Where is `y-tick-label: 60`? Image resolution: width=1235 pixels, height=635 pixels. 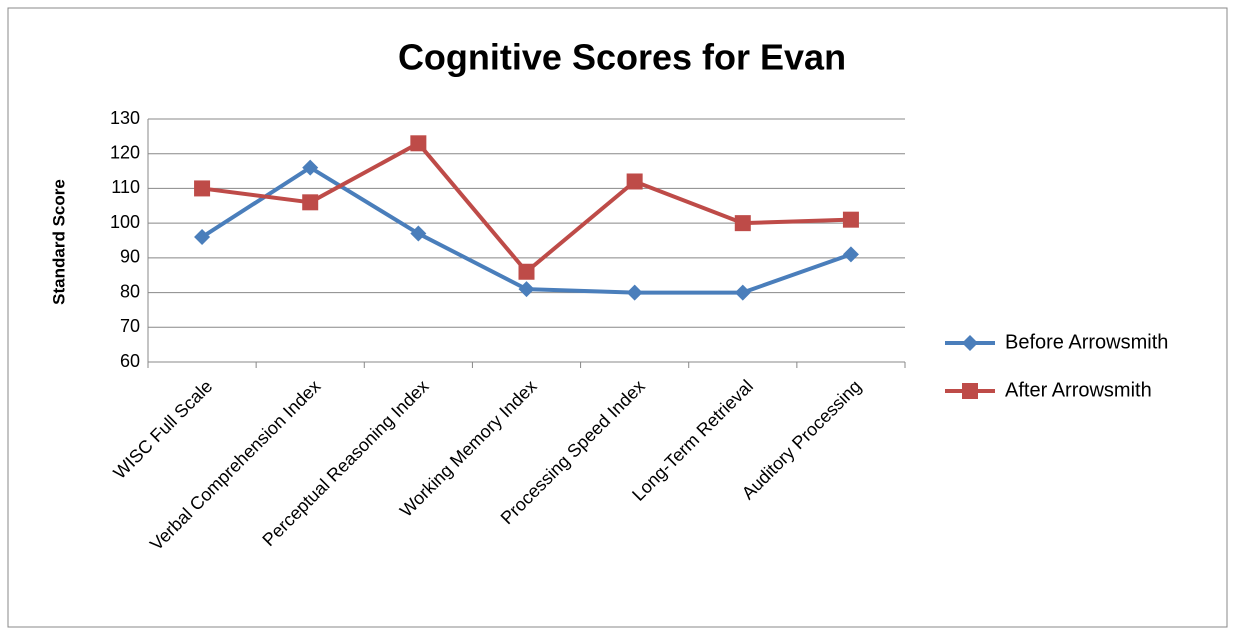 y-tick-label: 60 is located at coordinates (130, 361).